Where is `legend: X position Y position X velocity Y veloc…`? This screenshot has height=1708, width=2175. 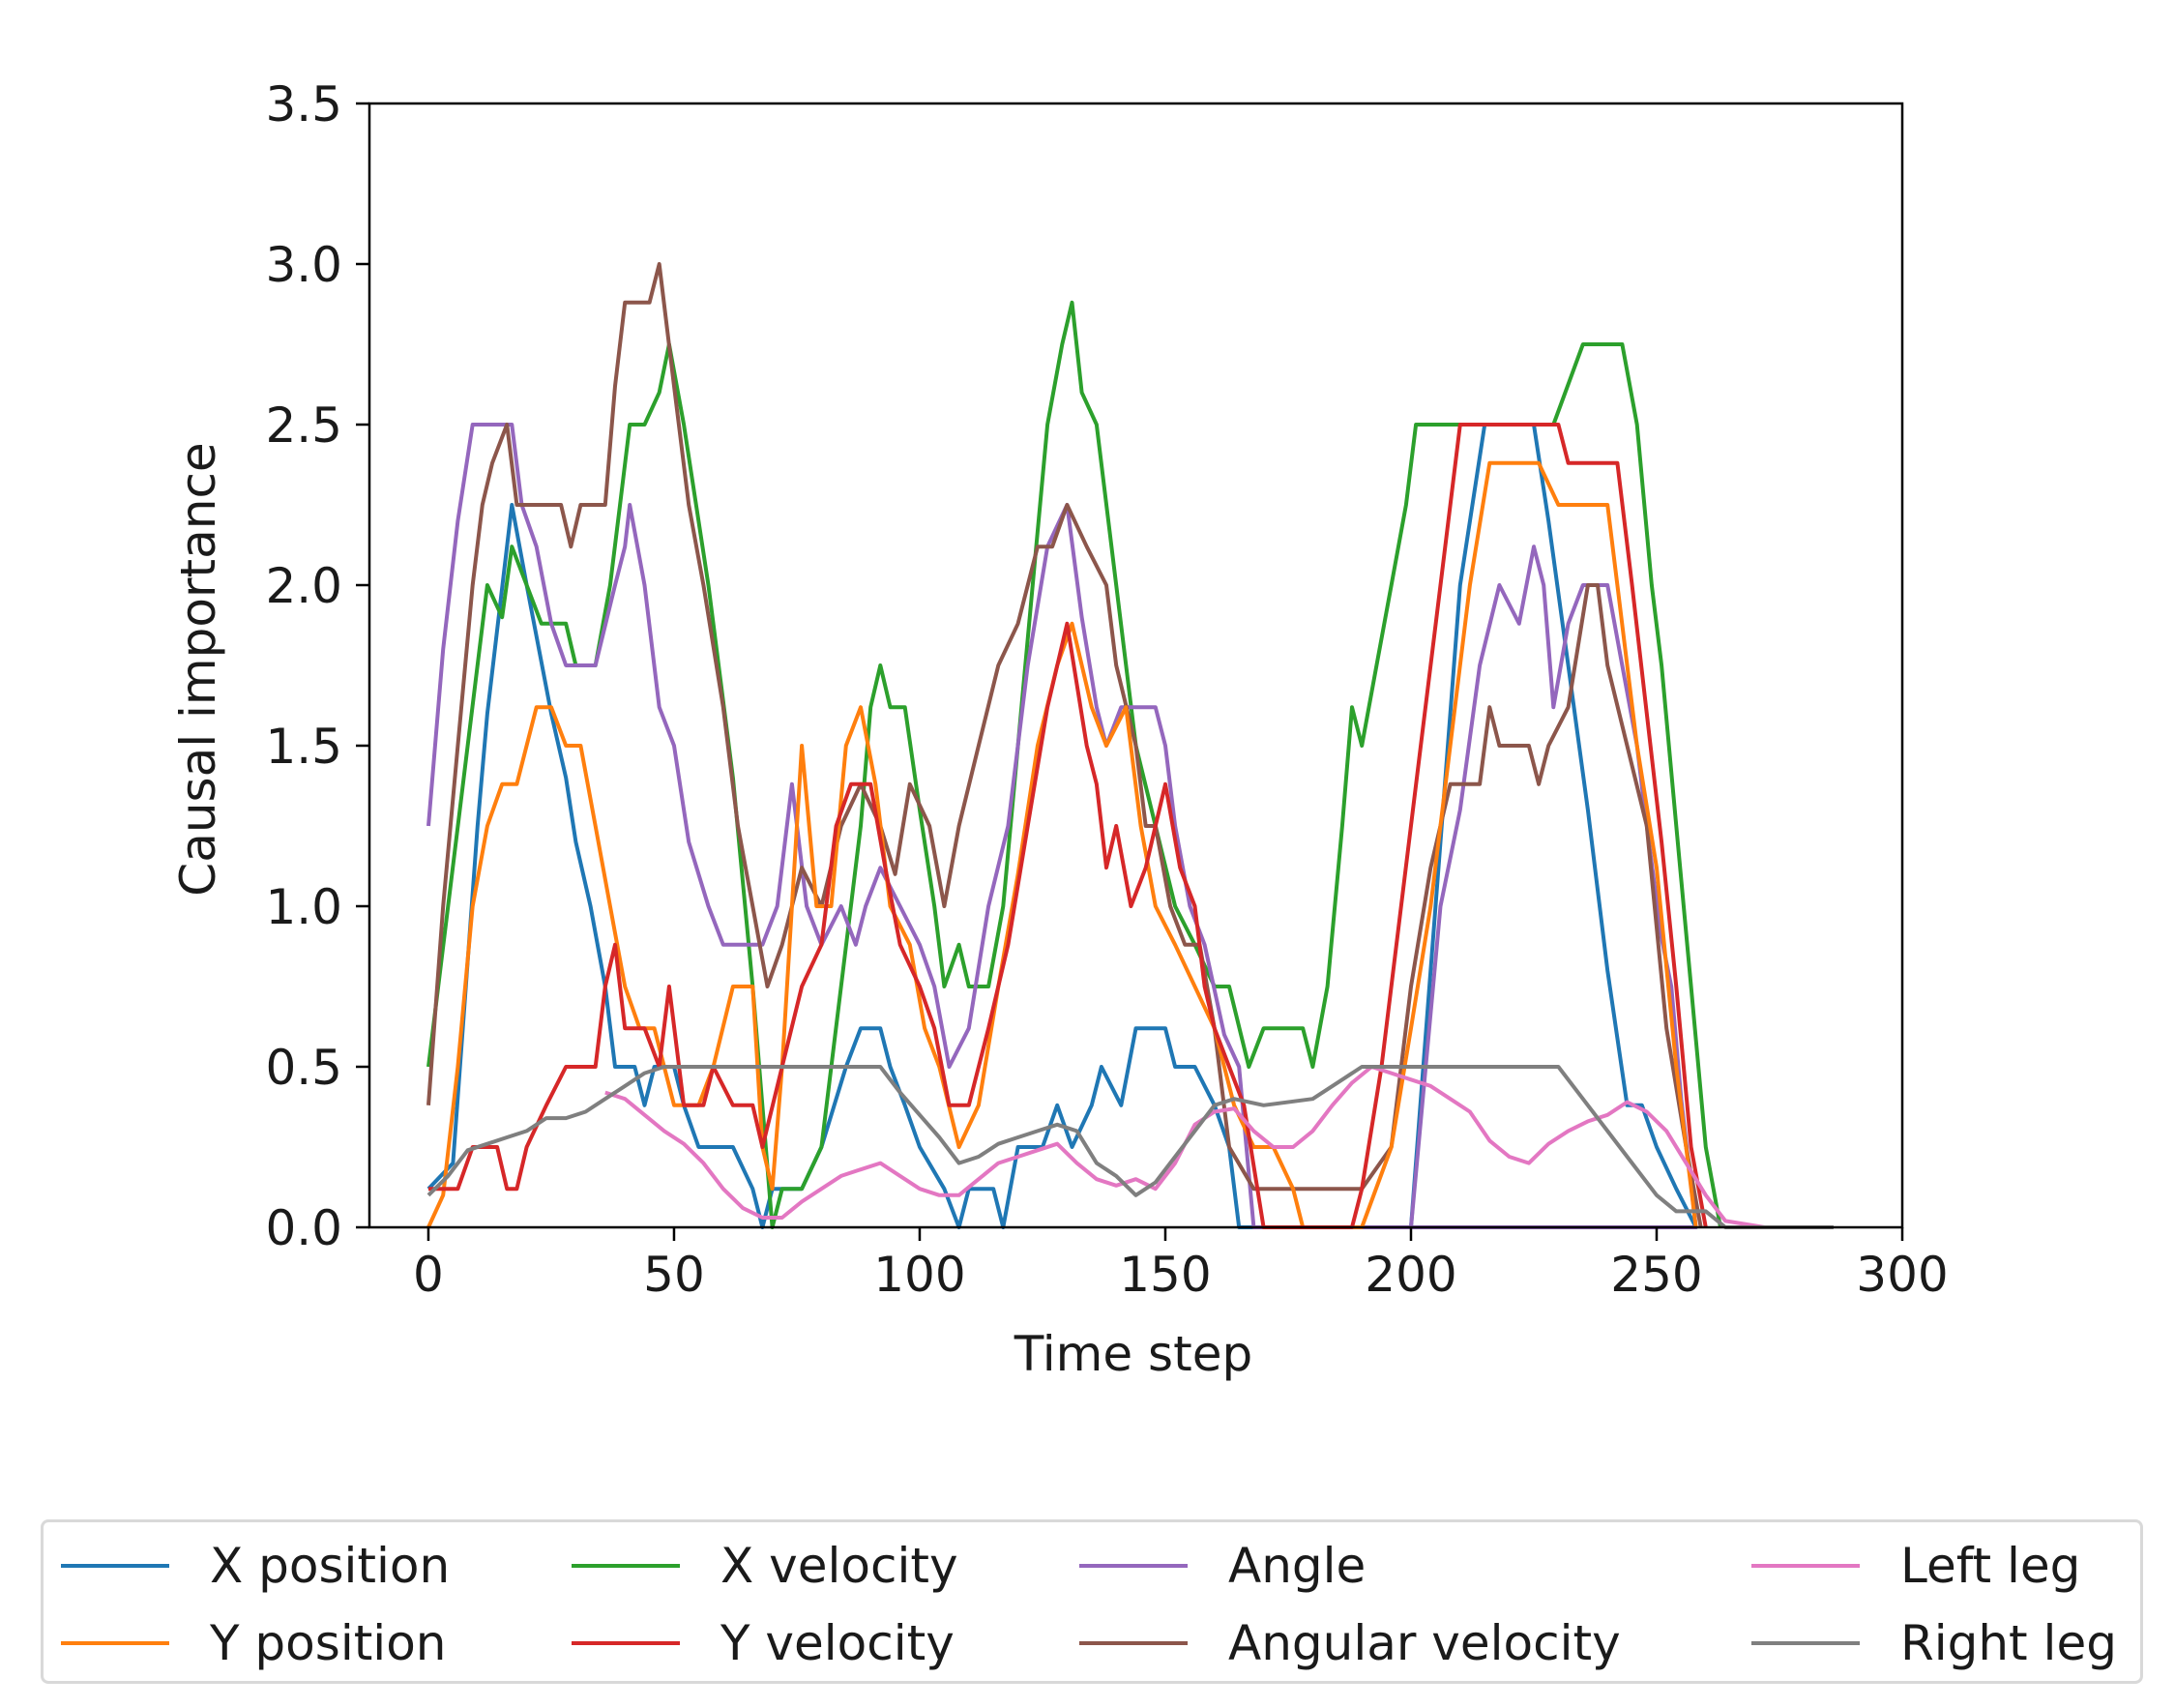
legend: X position Y position X velocity Y veloc… is located at coordinates (1092, 1601).